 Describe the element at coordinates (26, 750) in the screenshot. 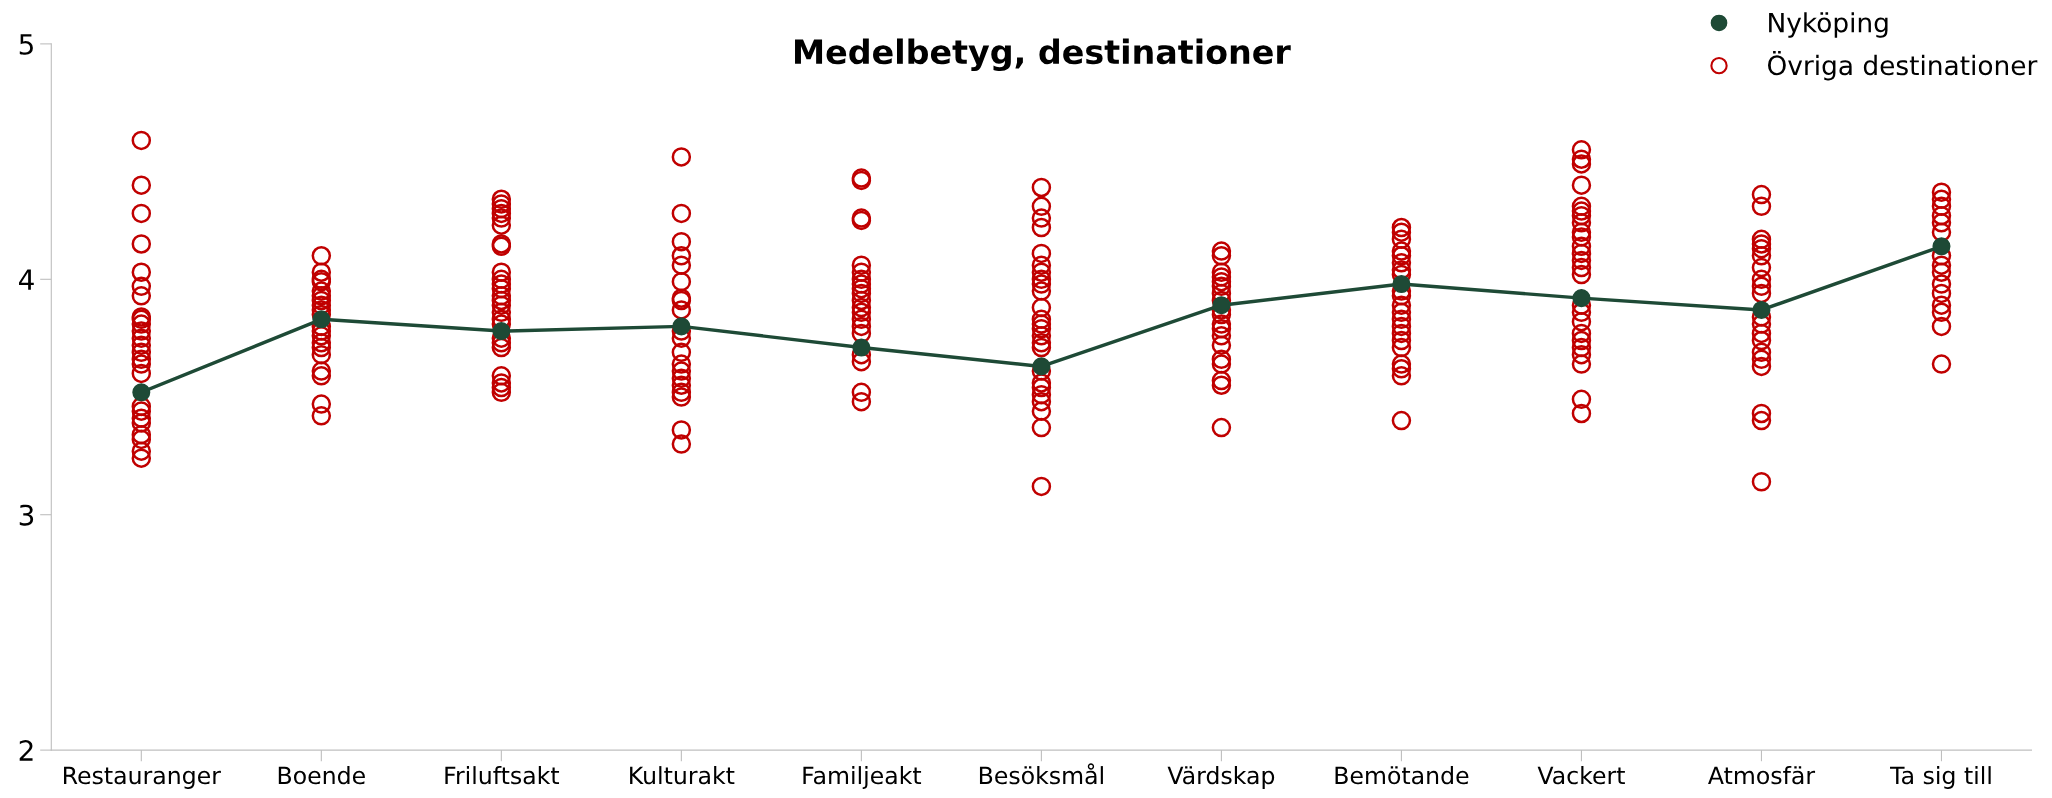

I see `y-tick-label: 2` at that location.